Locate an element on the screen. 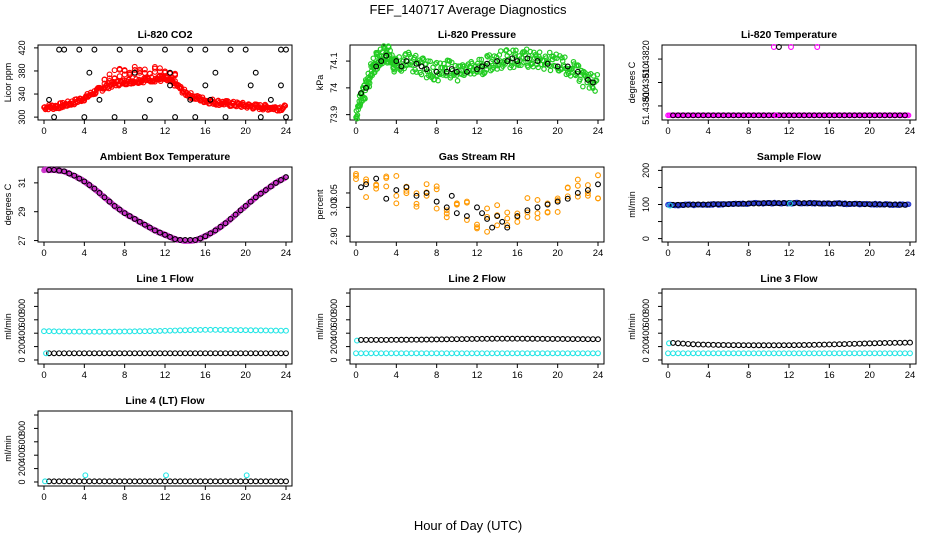 Image resolution: width=936 pixels, height=540 pixels. y-tick-label: 200 is located at coordinates (646, 346).